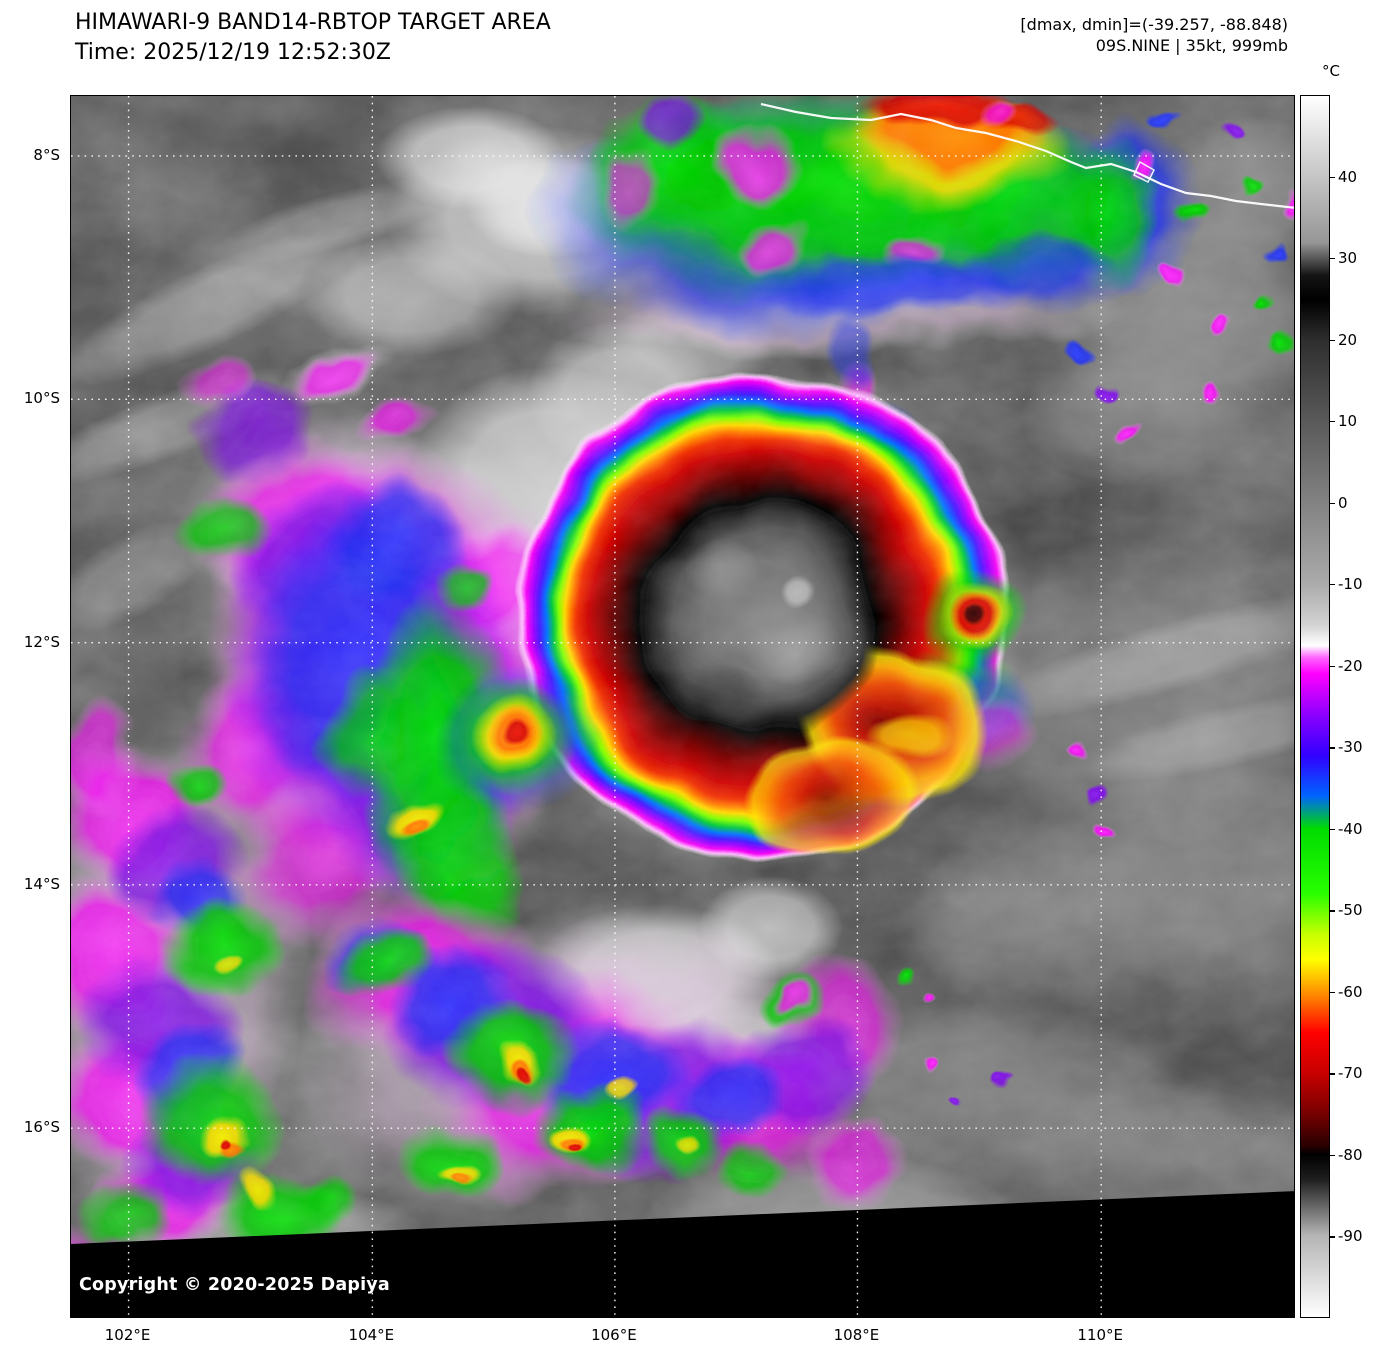 This screenshot has width=1388, height=1359. What do you see at coordinates (1331, 71) in the screenshot?
I see `colorbar-unit-label: °C` at bounding box center [1331, 71].